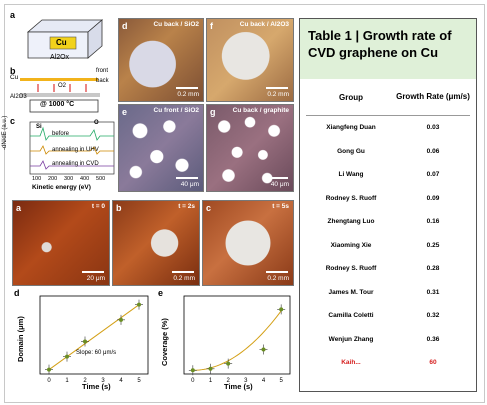 The height and width of the screenshot is (405, 487). I want to click on micrograph-caption: Cu back / graphite, so click(260, 110).